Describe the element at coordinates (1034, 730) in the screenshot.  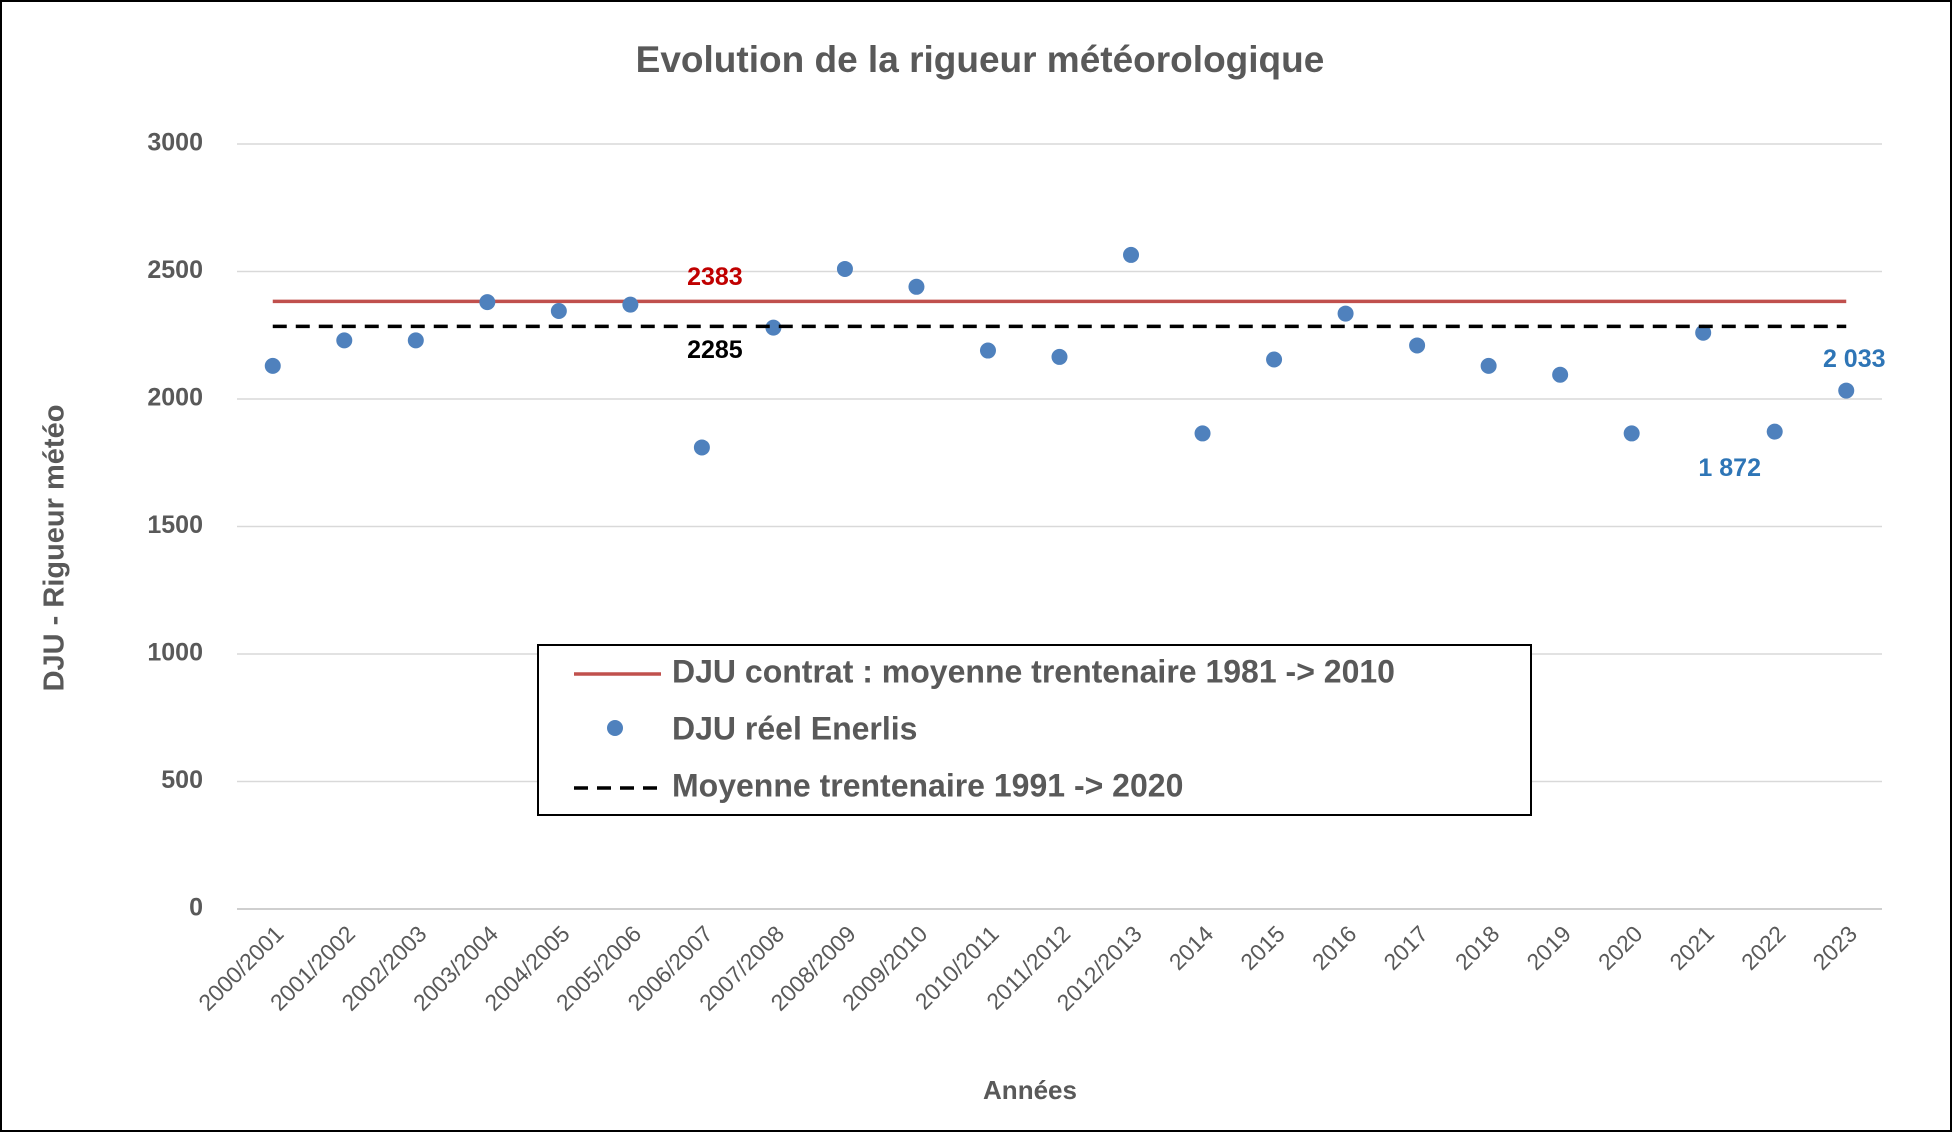
I see `legend-box` at that location.